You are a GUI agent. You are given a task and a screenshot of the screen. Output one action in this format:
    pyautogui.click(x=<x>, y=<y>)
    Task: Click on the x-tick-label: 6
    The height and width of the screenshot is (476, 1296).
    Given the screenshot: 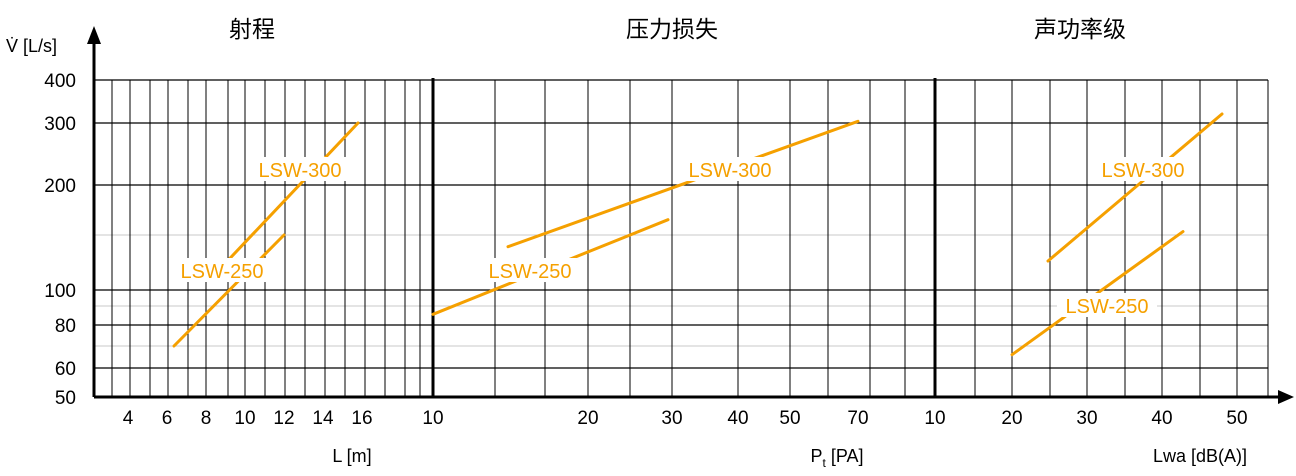 What is the action you would take?
    pyautogui.click(x=167, y=418)
    